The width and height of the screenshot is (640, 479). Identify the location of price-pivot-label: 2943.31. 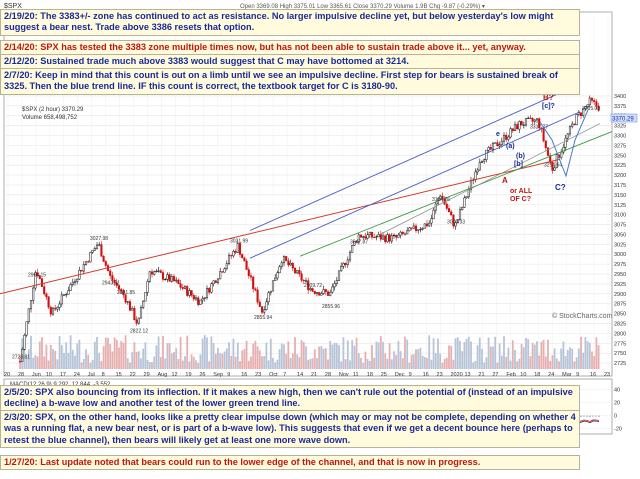
(111, 284).